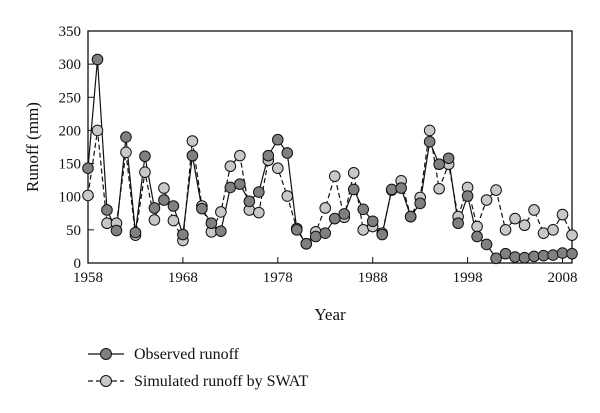  I want to click on x-tick-label: 1998, so click(468, 278).